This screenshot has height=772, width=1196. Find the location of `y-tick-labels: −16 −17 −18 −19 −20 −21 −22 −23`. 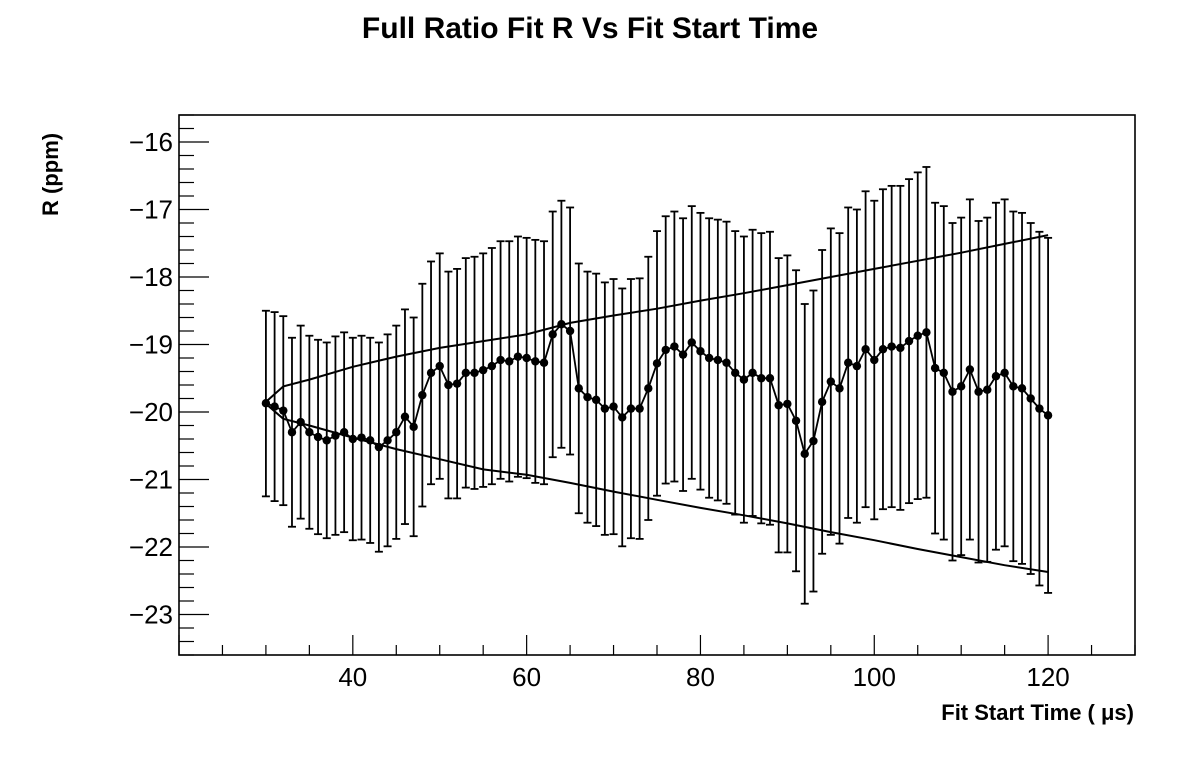

y-tick-labels: −16 −17 −18 −19 −20 −21 −22 −23 is located at coordinates (151, 378).